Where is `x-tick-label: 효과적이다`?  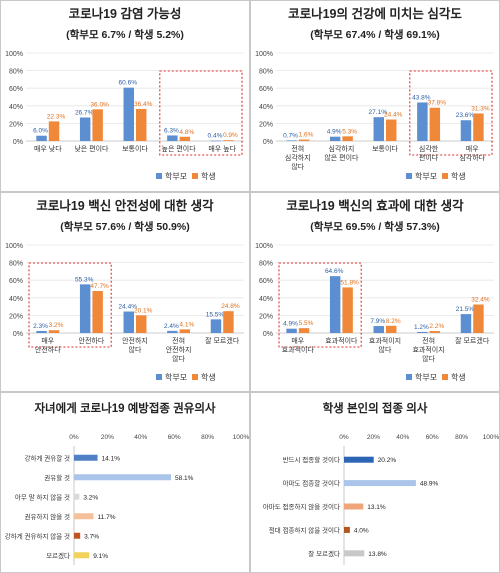 x-tick-label: 효과적이다 is located at coordinates (298, 349).